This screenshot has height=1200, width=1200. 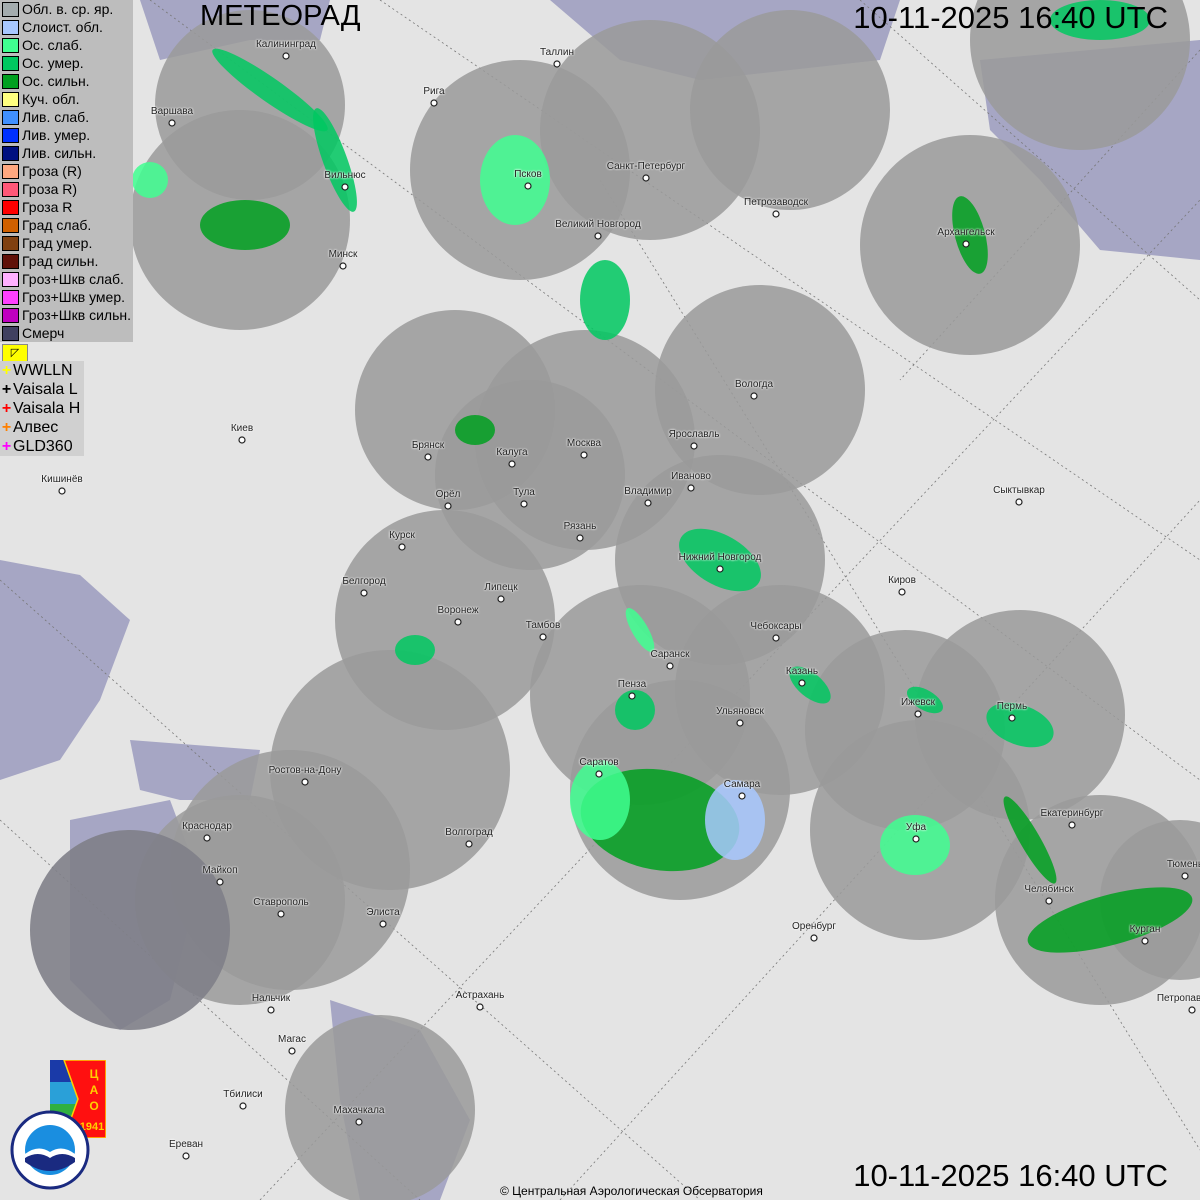 I want to click on legend-item: Гроза R, so click(x=66, y=207).